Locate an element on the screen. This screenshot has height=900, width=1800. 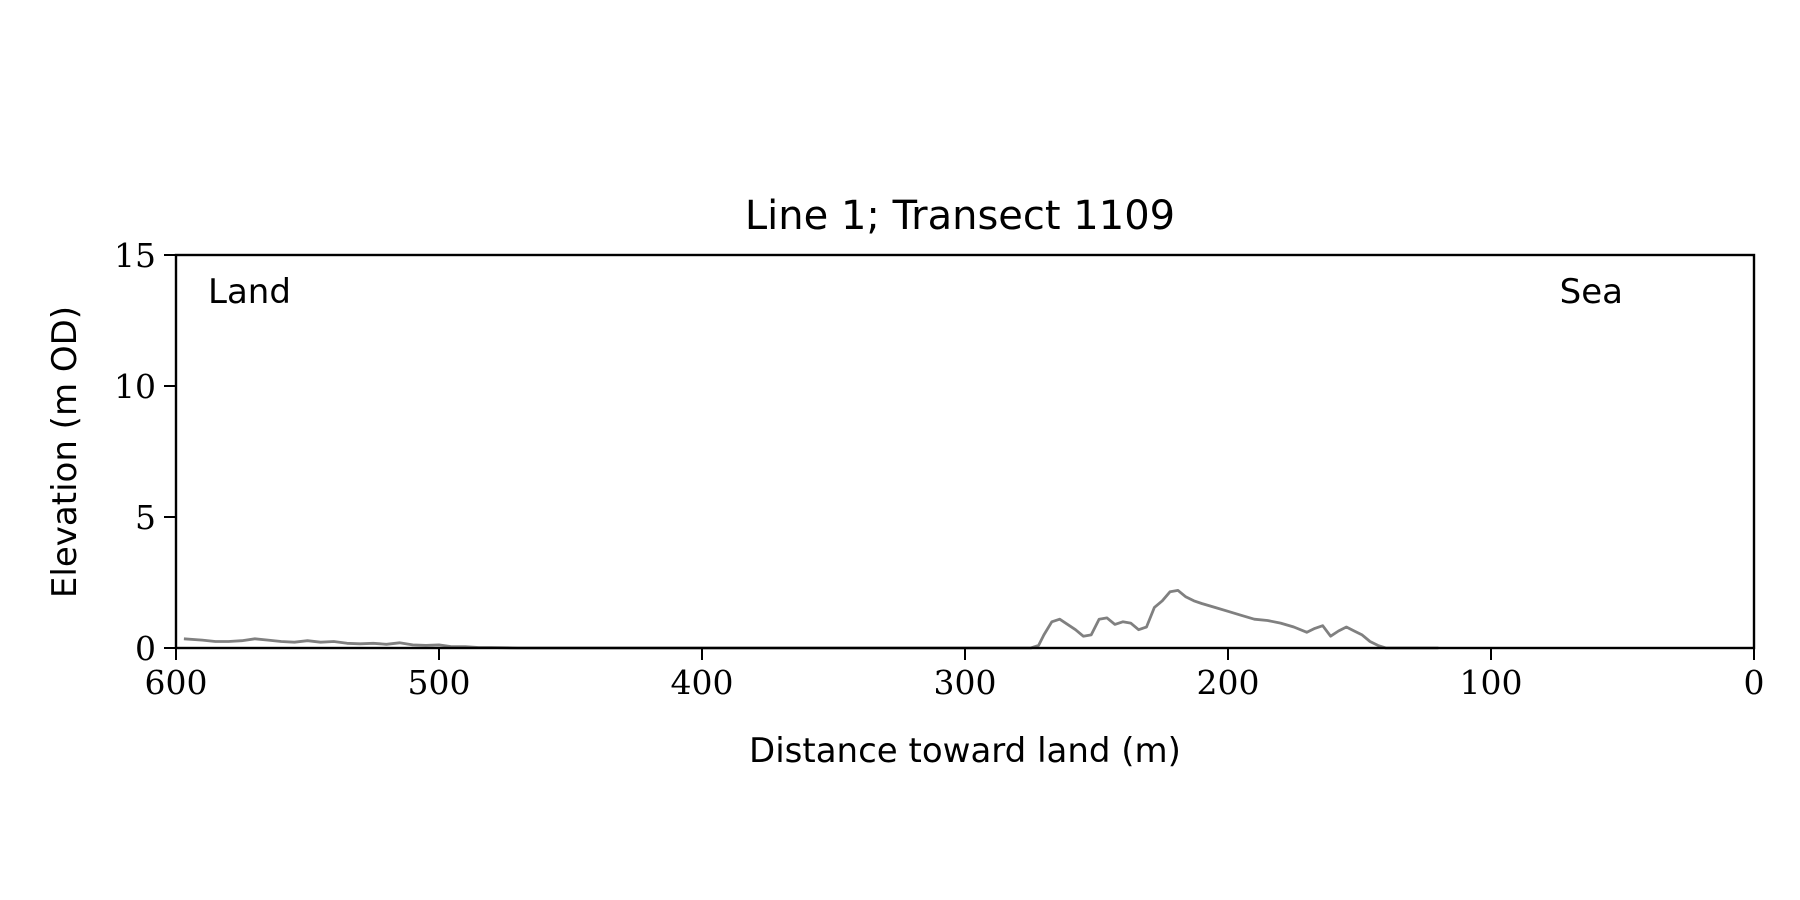
x-tick-label: 200 is located at coordinates (1228, 682).